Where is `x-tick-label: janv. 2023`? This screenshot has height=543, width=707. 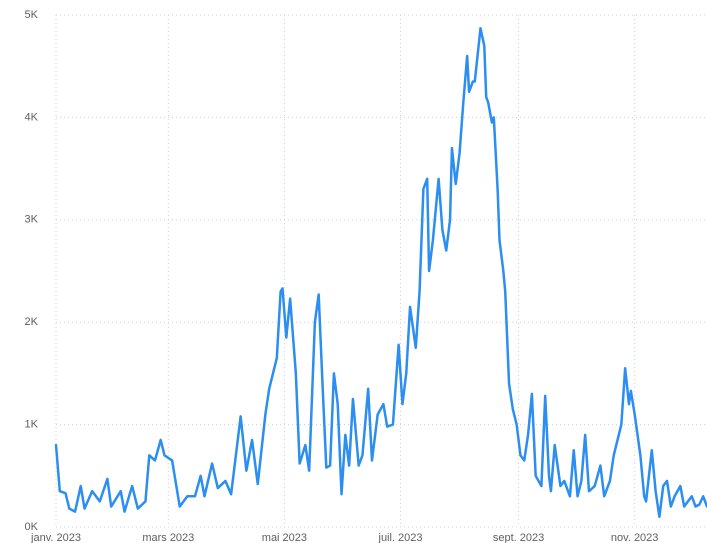 x-tick-label: janv. 2023 is located at coordinates (55, 537).